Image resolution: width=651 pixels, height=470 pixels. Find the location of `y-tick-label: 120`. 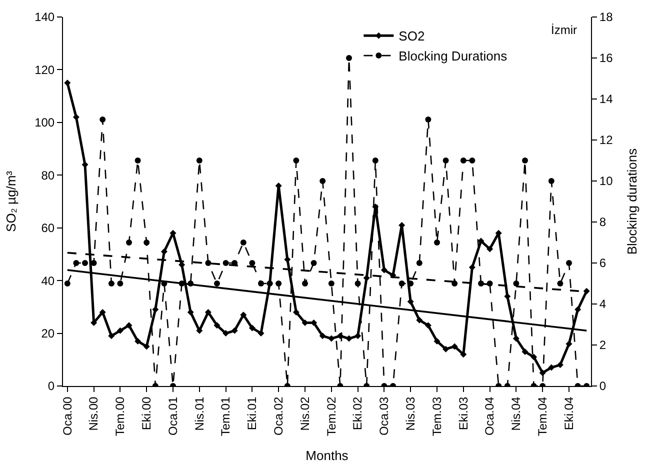

y-tick-label: 120 is located at coordinates (44, 69).